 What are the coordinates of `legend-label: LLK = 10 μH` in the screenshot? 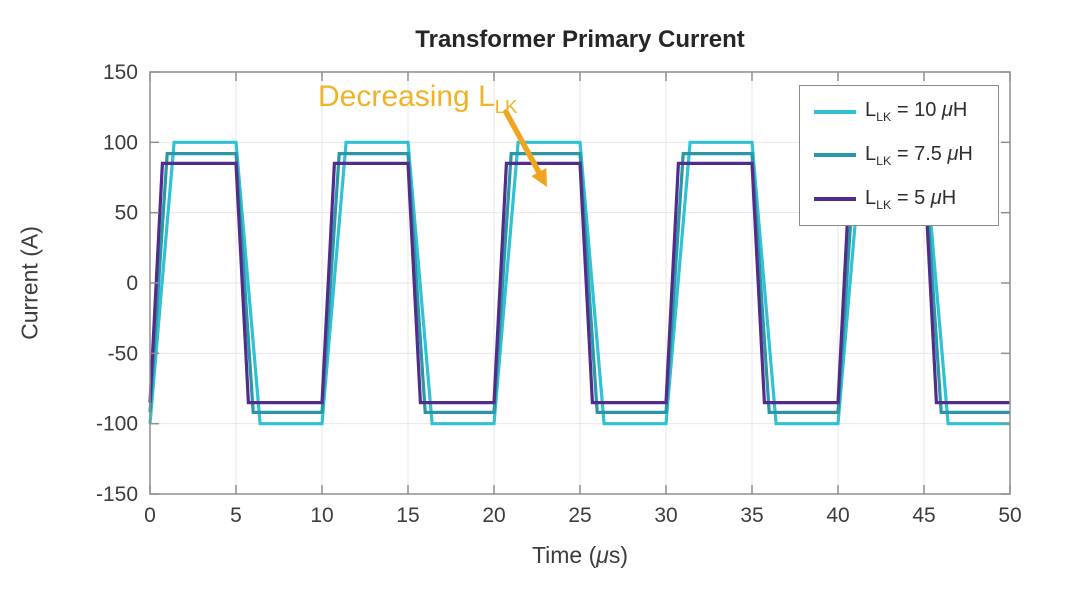 It's located at (916, 112).